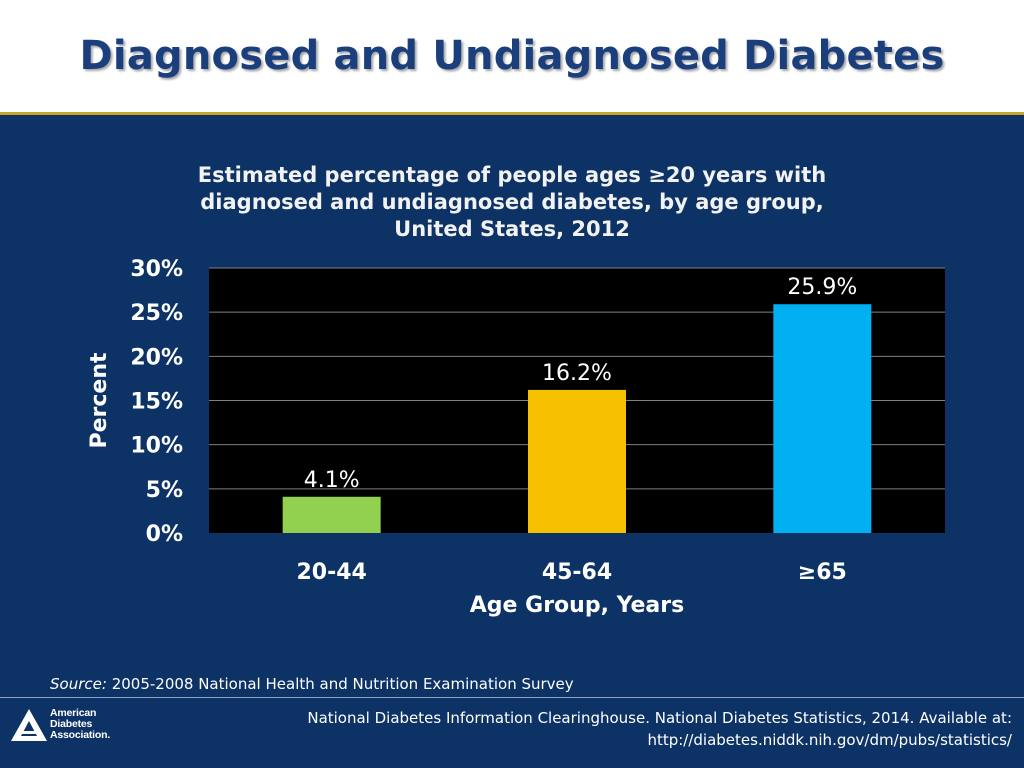 The width and height of the screenshot is (1024, 768). Describe the element at coordinates (577, 373) in the screenshot. I see `data-label: 16.2%` at that location.